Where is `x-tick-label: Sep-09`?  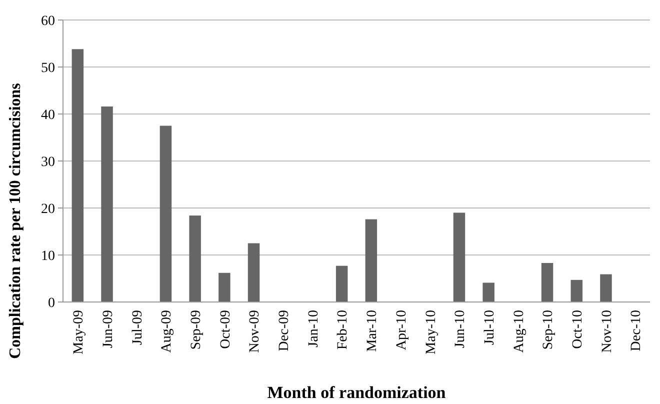 x-tick-label: Sep-09 is located at coordinates (196, 330).